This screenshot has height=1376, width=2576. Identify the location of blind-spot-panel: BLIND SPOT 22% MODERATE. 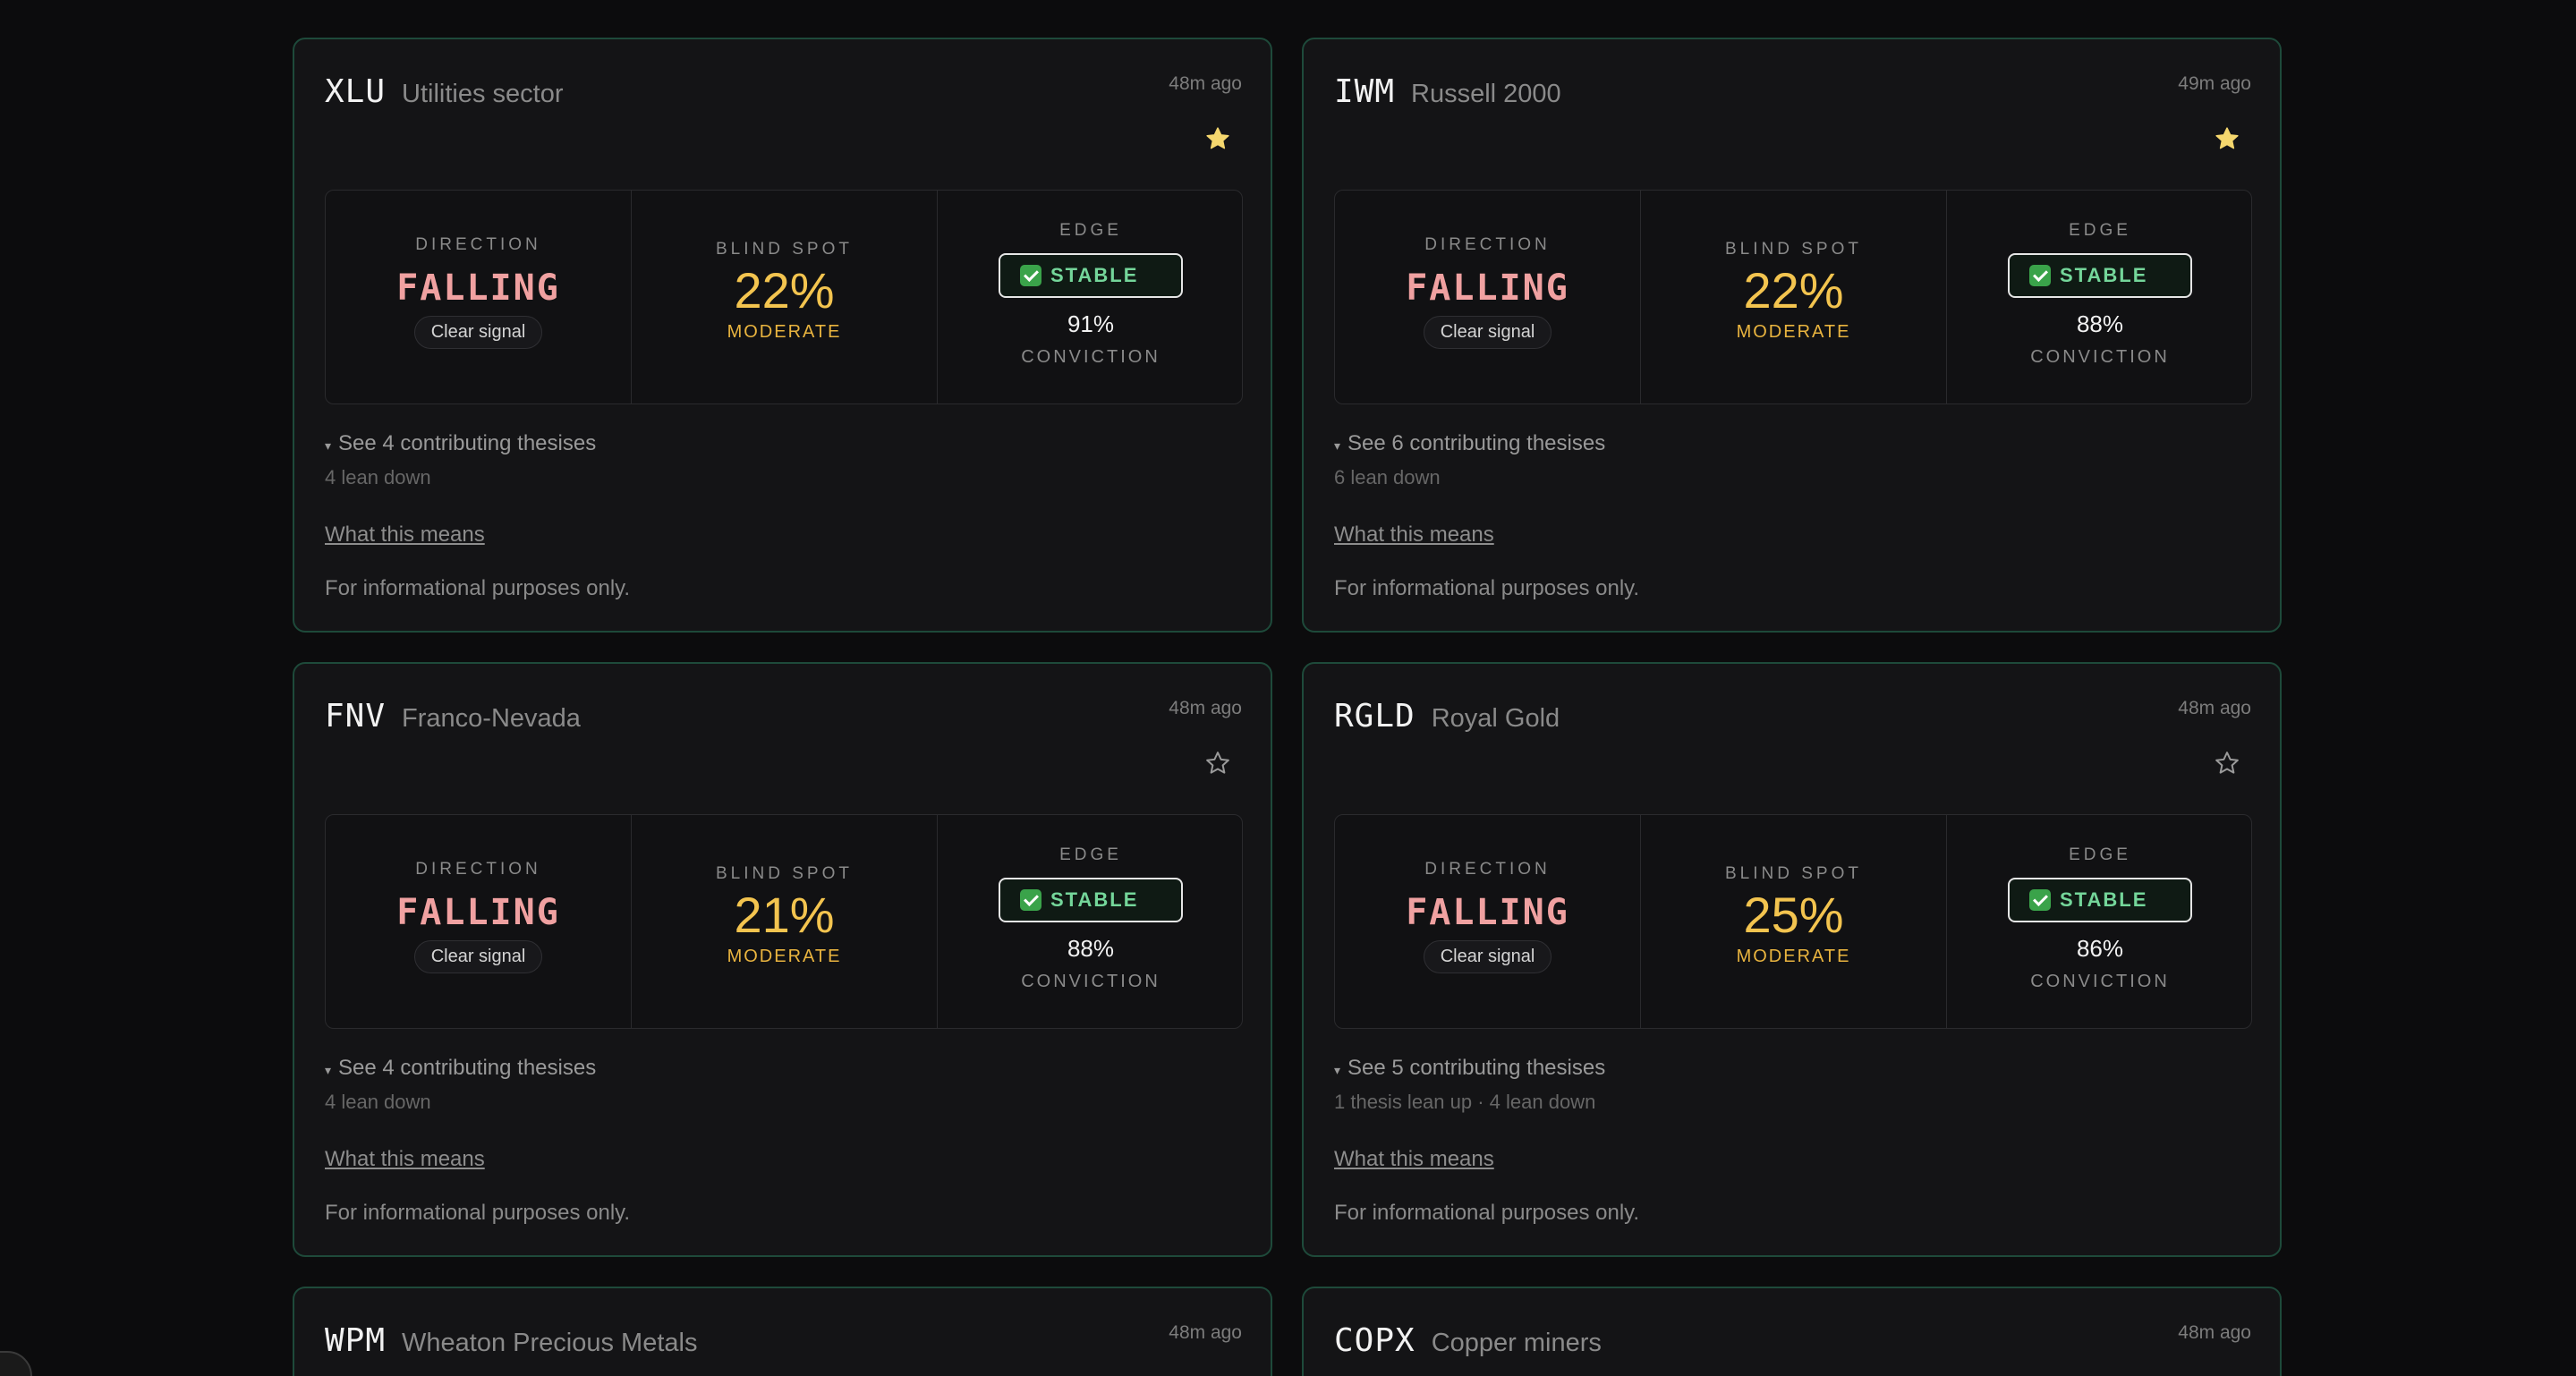
(785, 297).